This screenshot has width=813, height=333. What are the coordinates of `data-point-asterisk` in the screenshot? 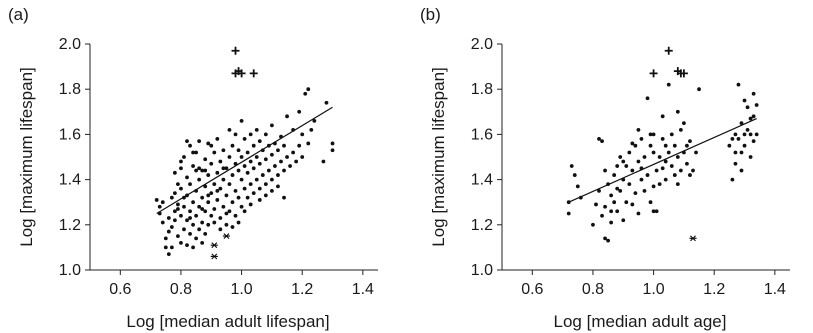 It's located at (214, 245).